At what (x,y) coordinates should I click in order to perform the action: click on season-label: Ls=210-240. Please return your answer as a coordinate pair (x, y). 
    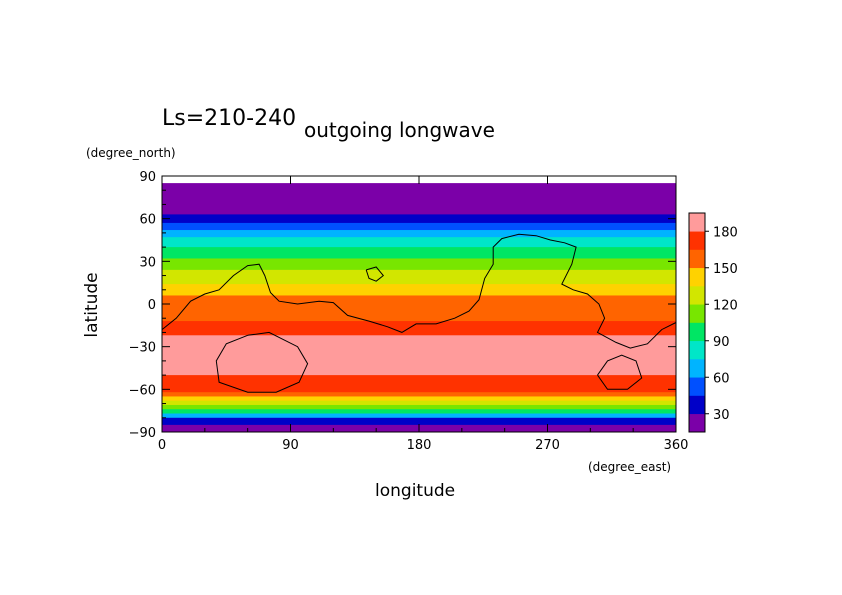
    Looking at the image, I should click on (229, 118).